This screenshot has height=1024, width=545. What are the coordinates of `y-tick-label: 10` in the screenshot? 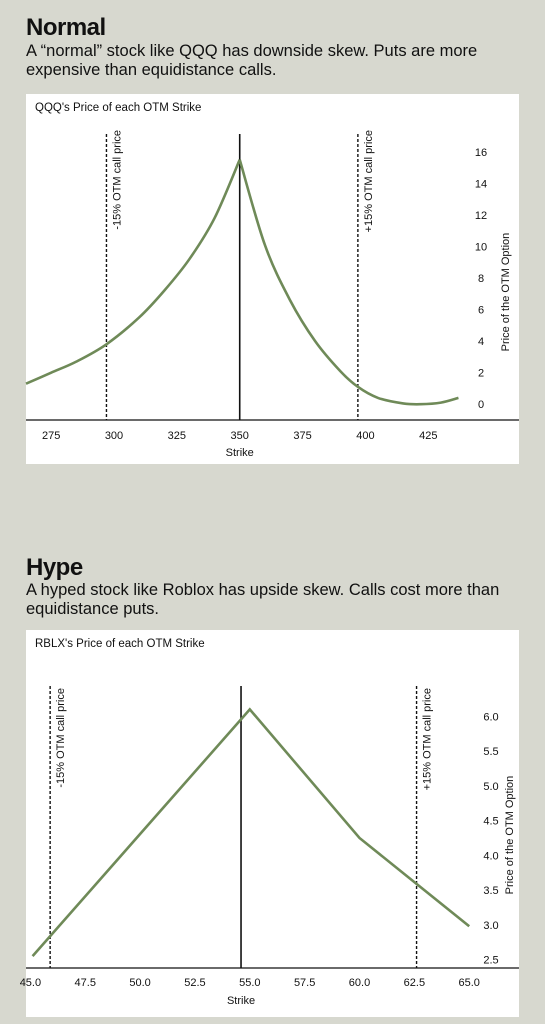 It's located at (481, 247).